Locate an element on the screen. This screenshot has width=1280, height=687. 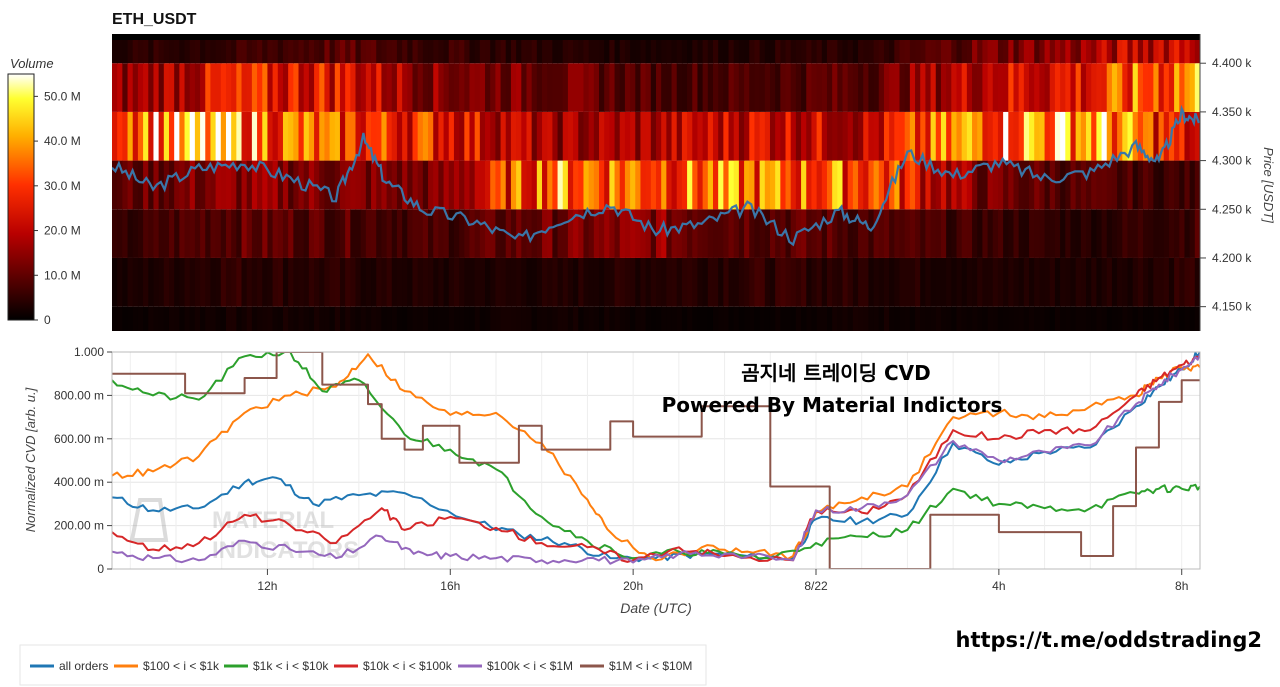
price-tick-label: 4.150 k is located at coordinates (1232, 307).